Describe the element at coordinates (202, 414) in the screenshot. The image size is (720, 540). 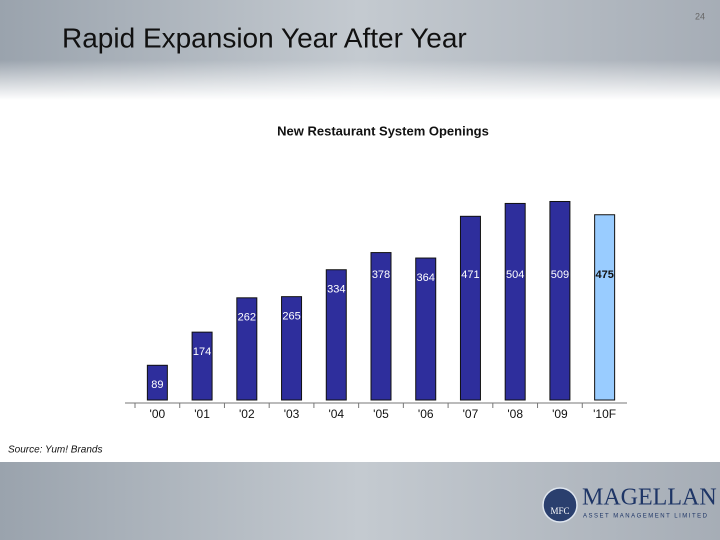
I see `x-tick-label: '01` at that location.